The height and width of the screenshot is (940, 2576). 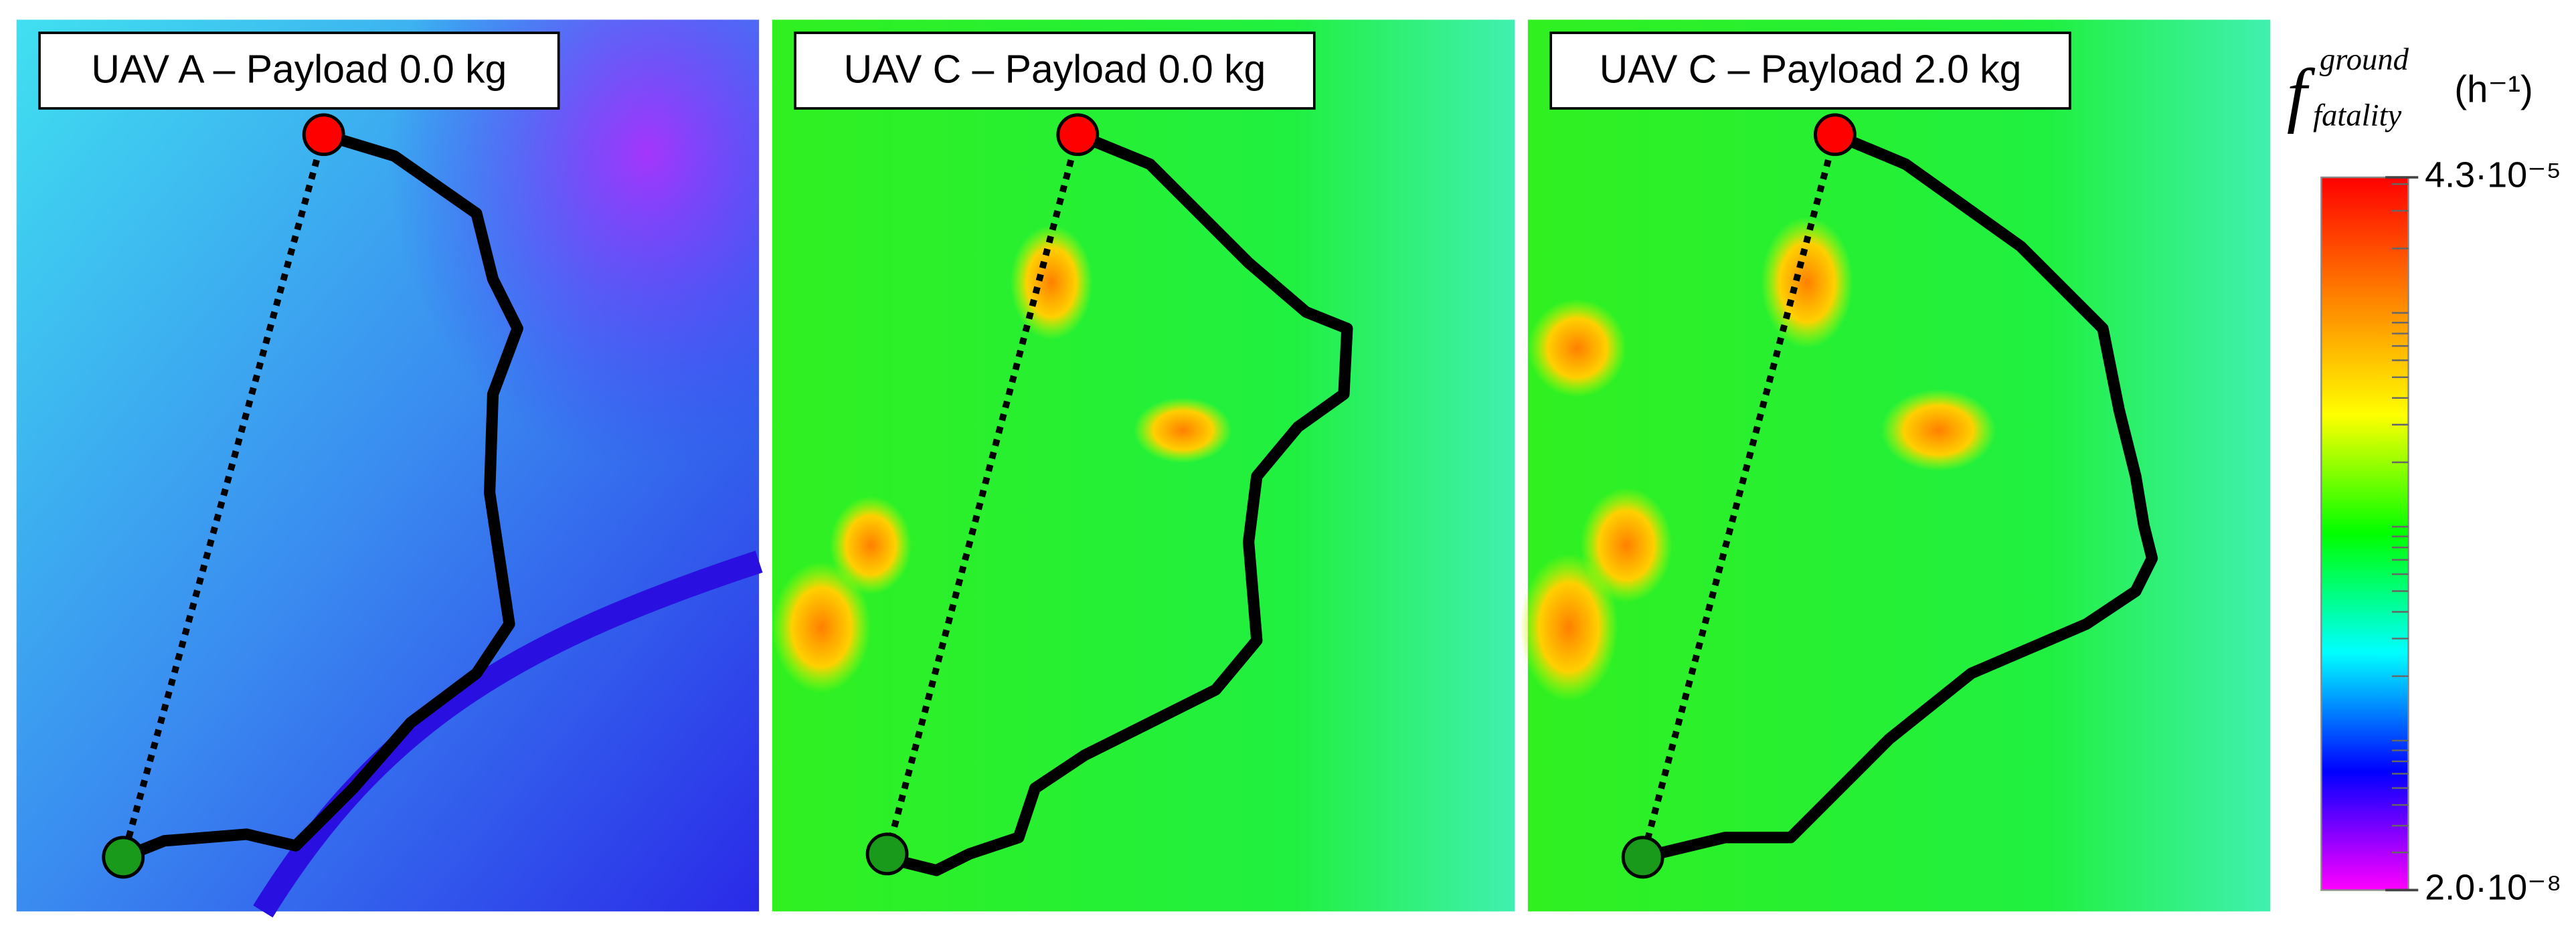 I want to click on panel-title: UAV C – Payload 2.0 kg, so click(x=1811, y=70).